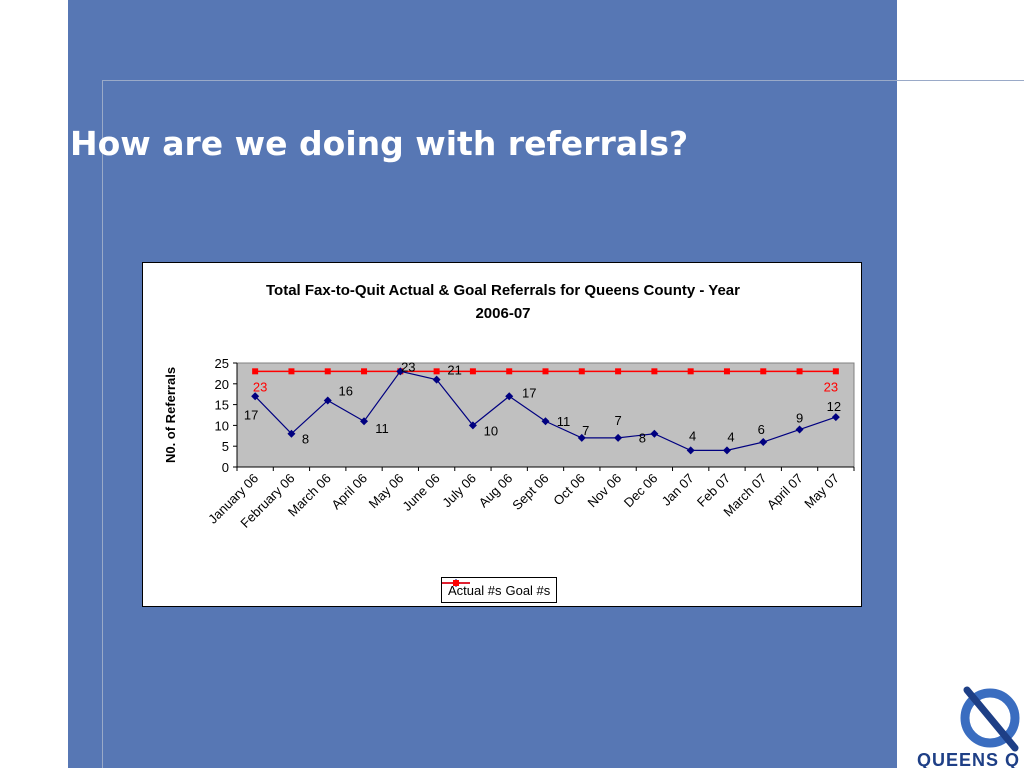  I want to click on x-tick-label: June 06, so click(420, 492).